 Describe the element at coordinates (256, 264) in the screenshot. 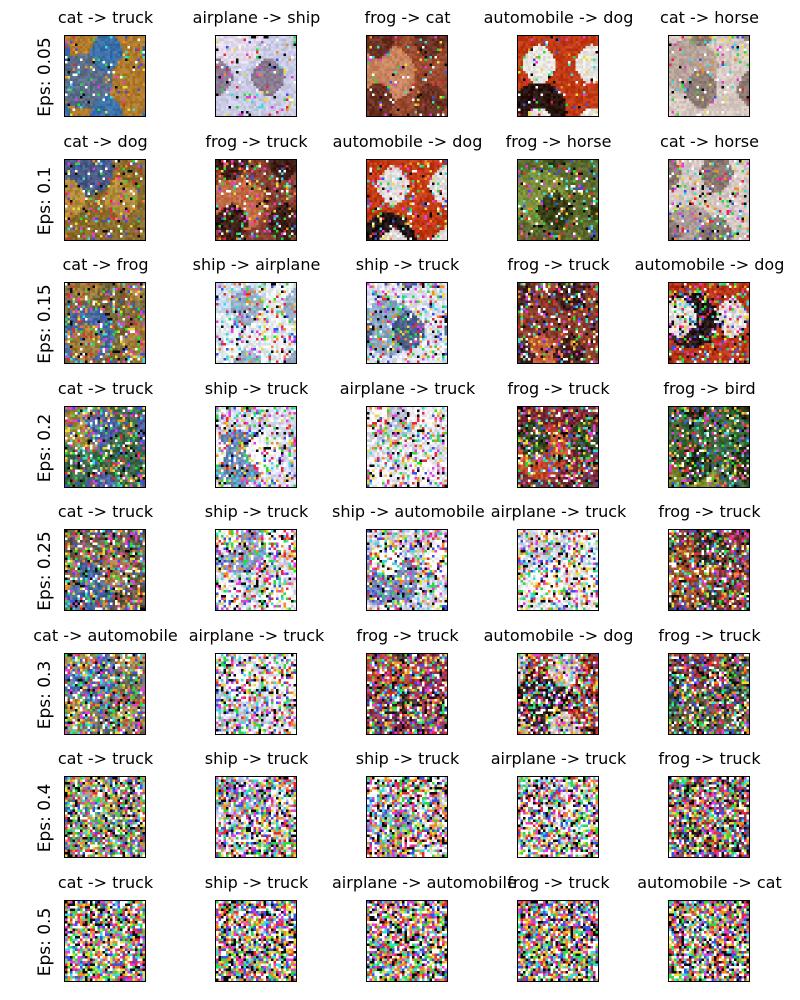

I see `prediction-title: ship -> airplane` at that location.